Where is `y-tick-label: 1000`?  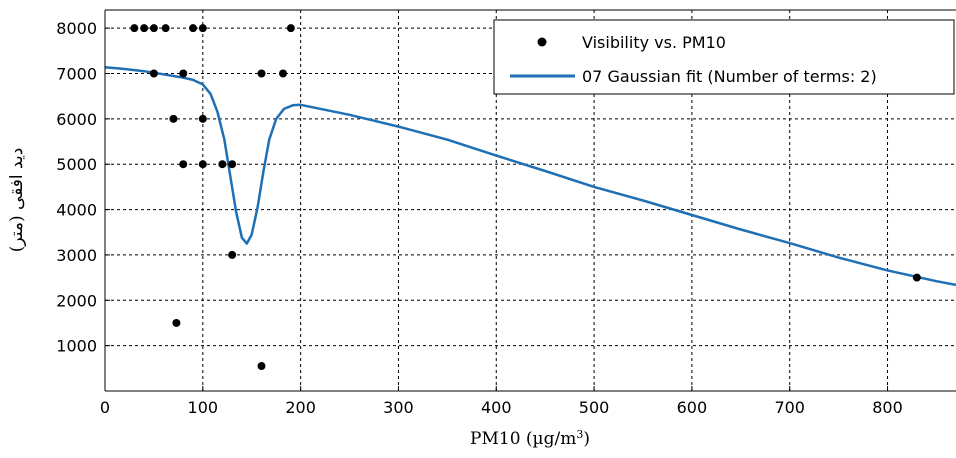 y-tick-label: 1000 is located at coordinates (76, 346).